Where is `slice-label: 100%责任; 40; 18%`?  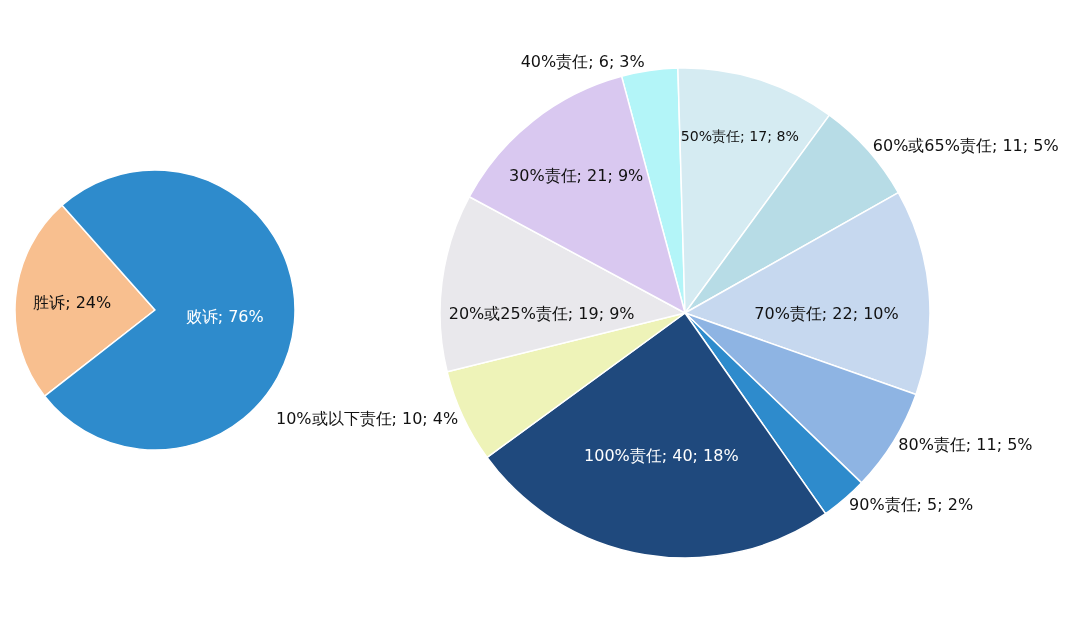 slice-label: 100%责任; 40; 18% is located at coordinates (661, 455).